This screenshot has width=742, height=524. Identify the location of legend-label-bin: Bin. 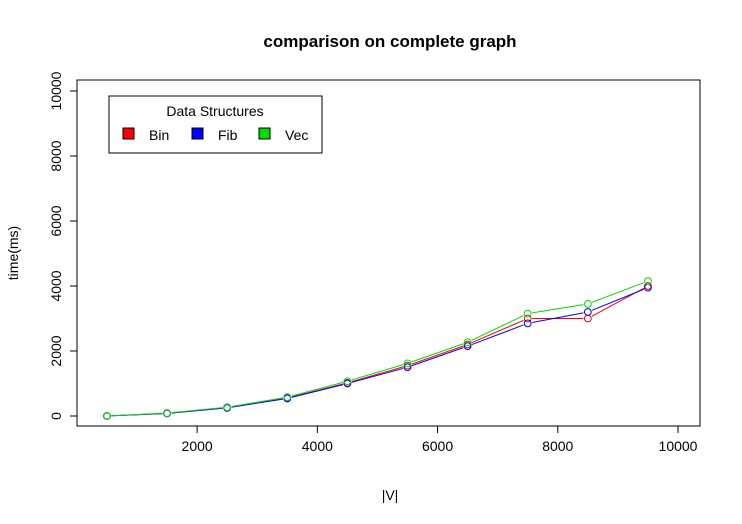
(159, 135).